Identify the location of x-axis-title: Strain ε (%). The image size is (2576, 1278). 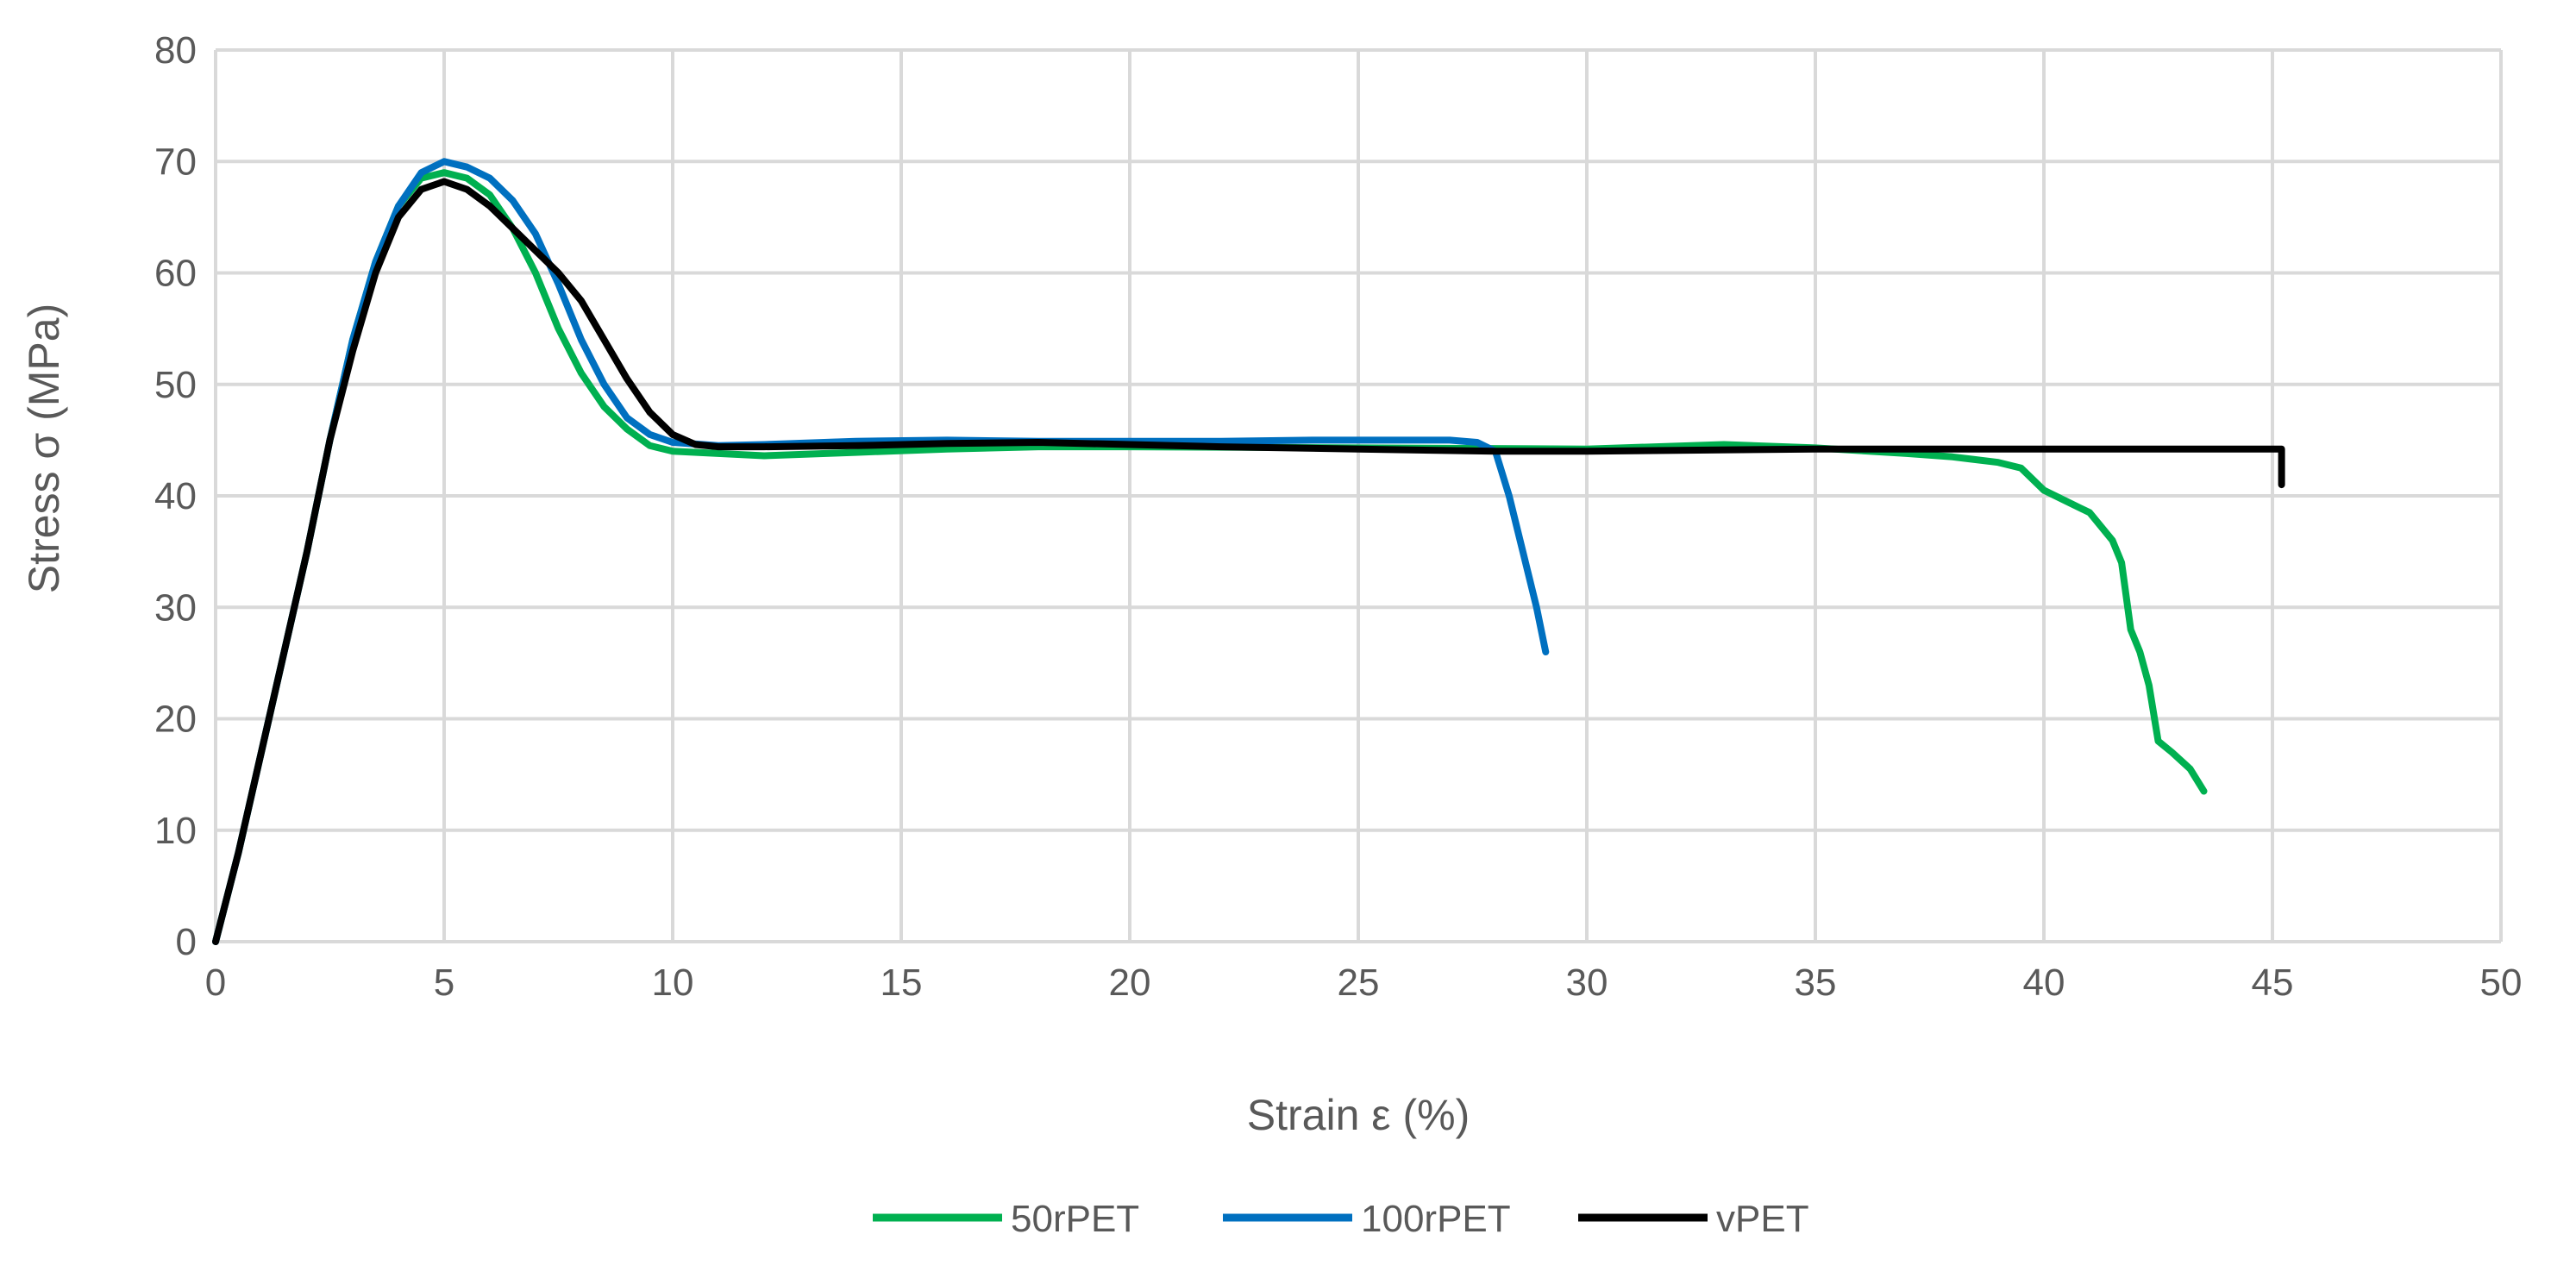
(1358, 1115).